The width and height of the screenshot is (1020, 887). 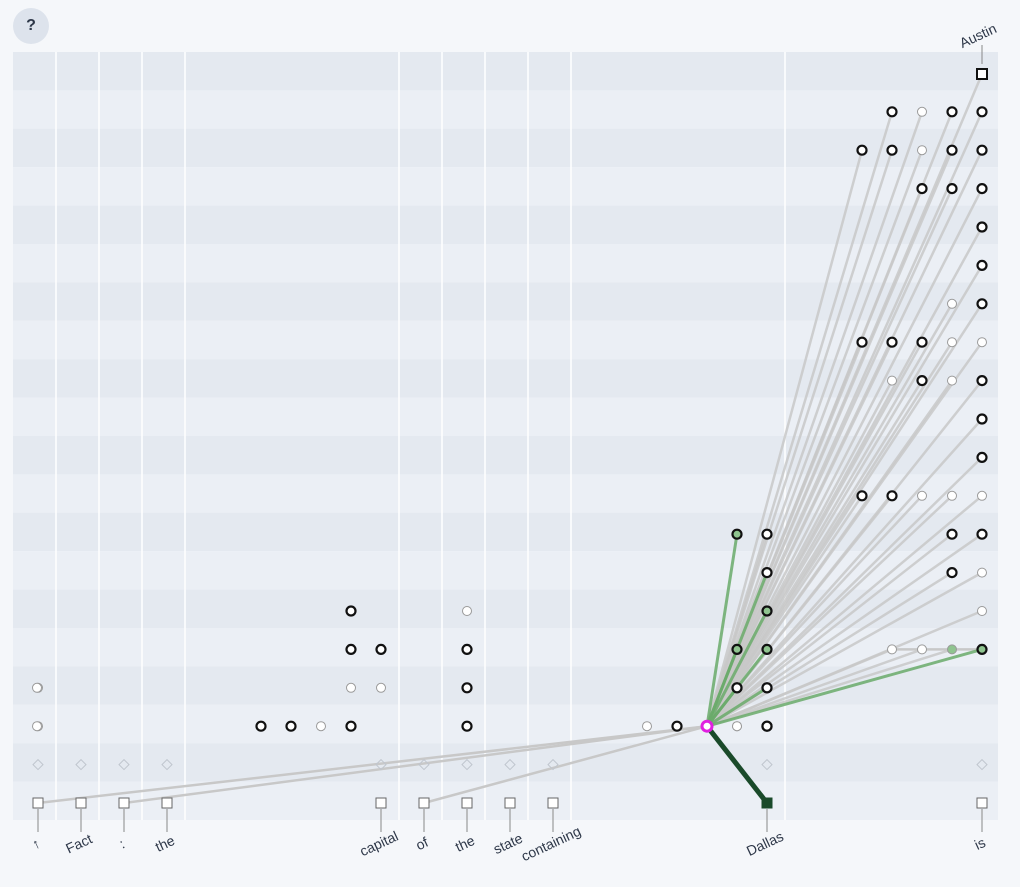 I want to click on help-button: ?, so click(x=31, y=26).